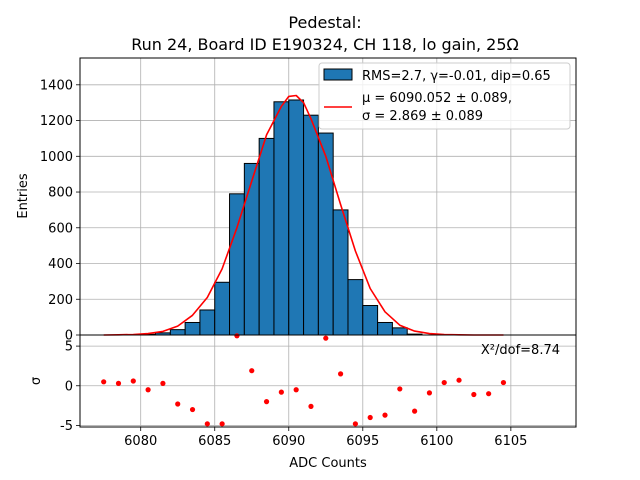 The height and width of the screenshot is (480, 640). I want to click on top-ytick-label-5: 1000, so click(56, 157).